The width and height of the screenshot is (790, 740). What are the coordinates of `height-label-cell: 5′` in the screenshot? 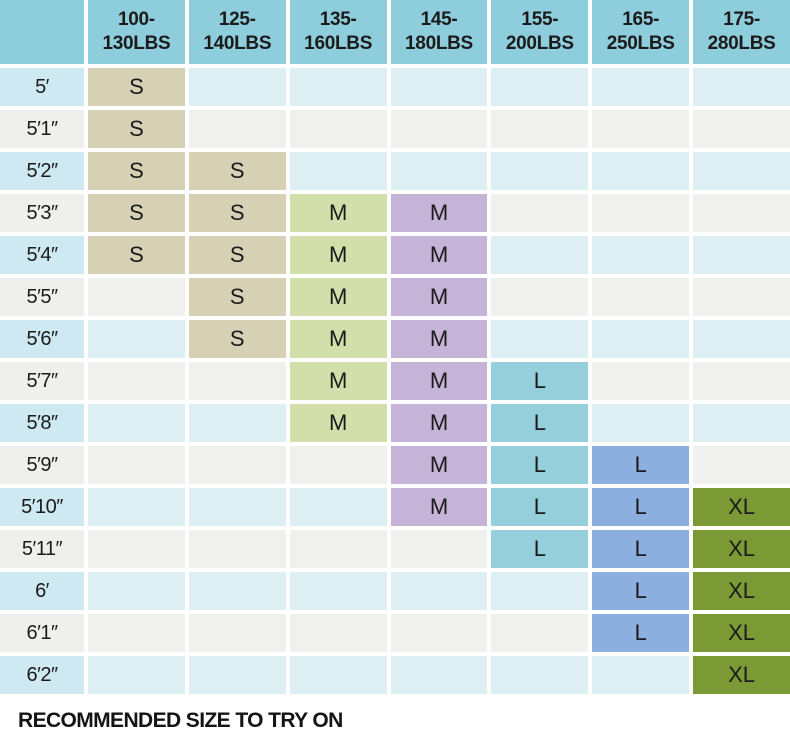 It's located at (42, 87).